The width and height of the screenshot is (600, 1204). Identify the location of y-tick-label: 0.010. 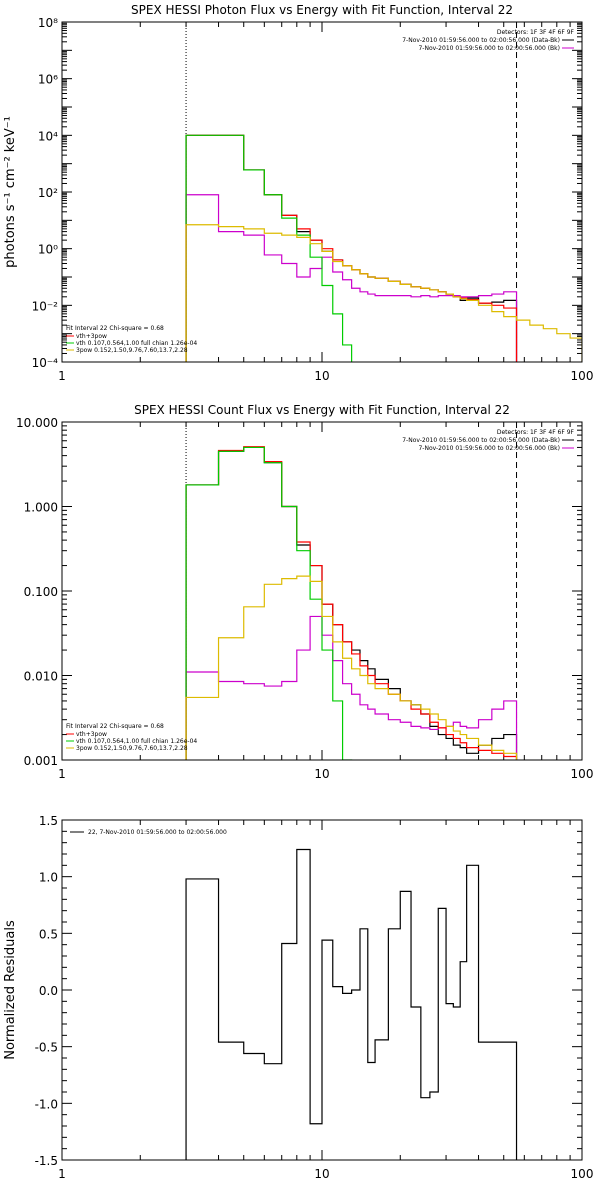
(41, 677).